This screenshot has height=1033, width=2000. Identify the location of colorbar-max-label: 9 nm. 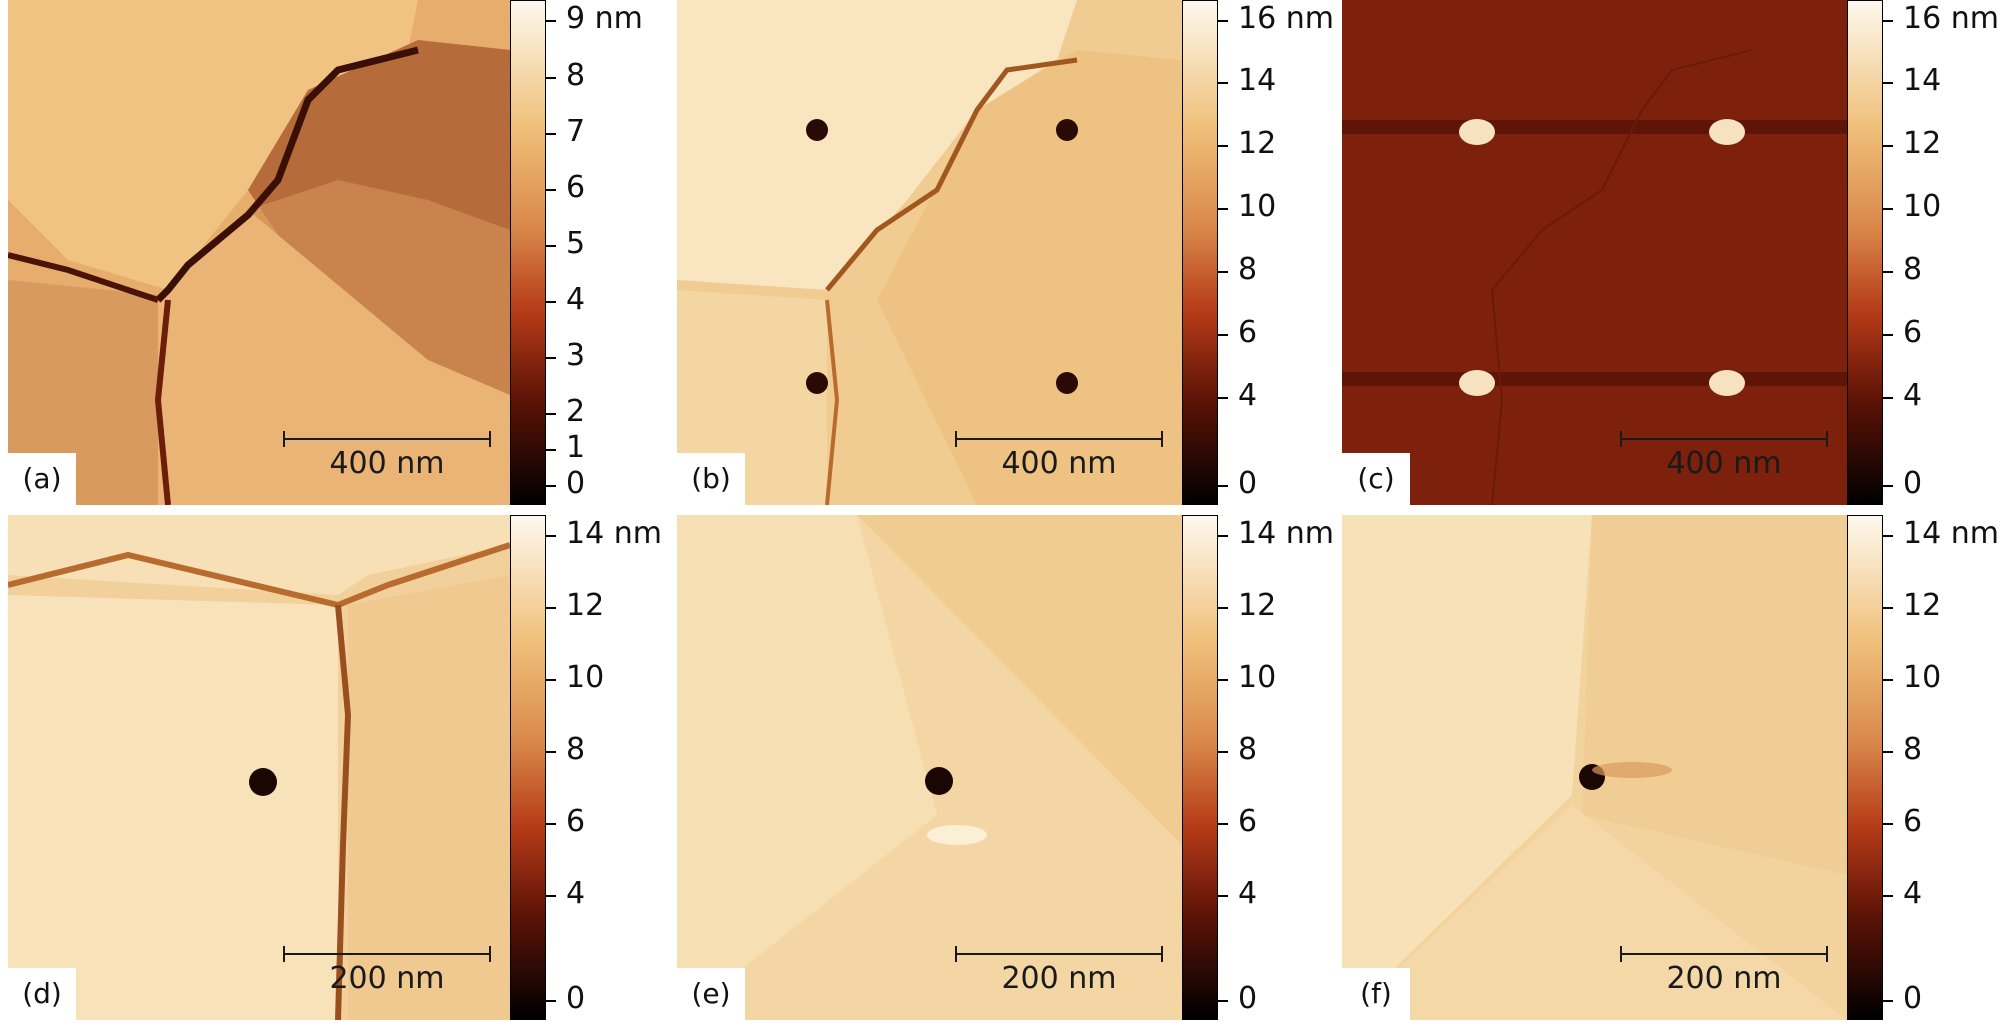
(604, 18).